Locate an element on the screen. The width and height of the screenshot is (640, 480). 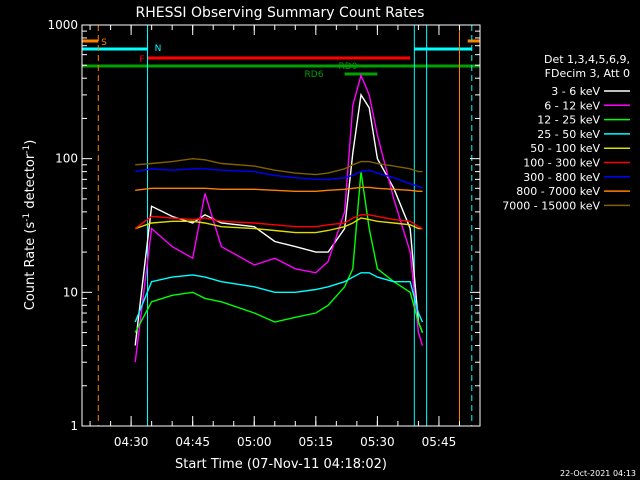
timestamp: 22-Oct-2021 04:13 is located at coordinates (598, 473).